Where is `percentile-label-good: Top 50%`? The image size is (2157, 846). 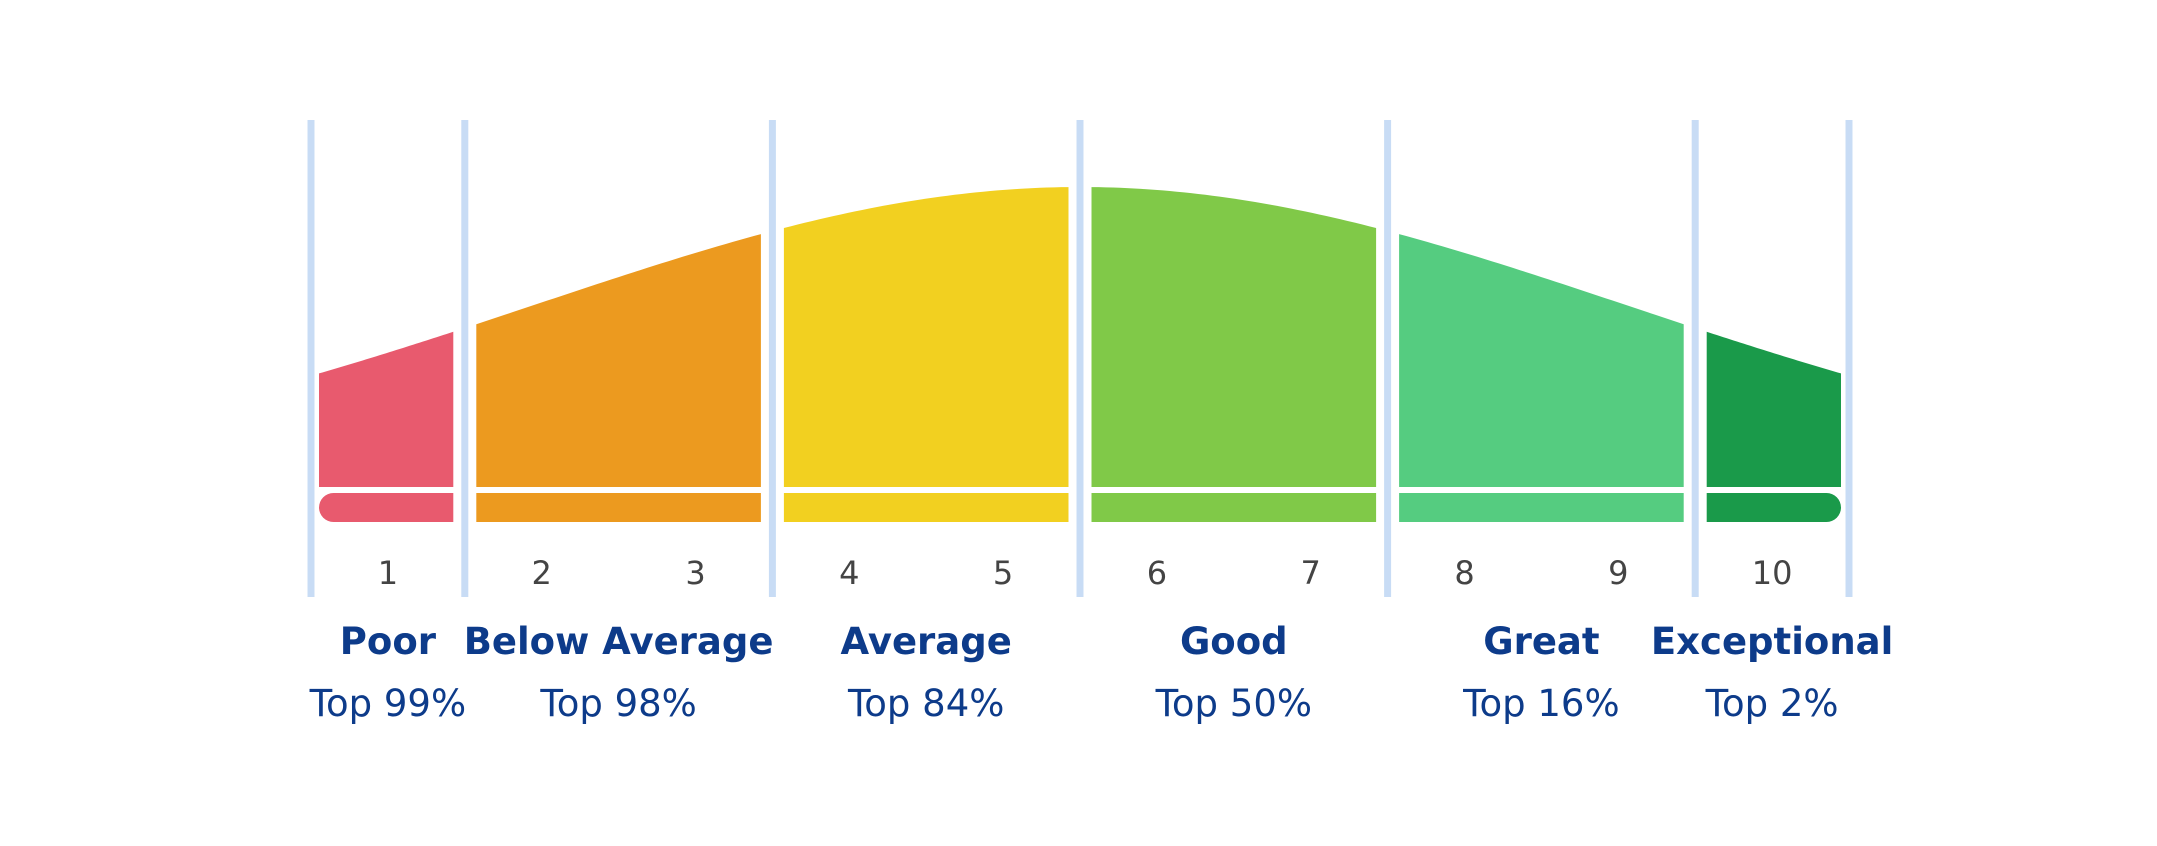
percentile-label-good: Top 50% is located at coordinates (1233, 703).